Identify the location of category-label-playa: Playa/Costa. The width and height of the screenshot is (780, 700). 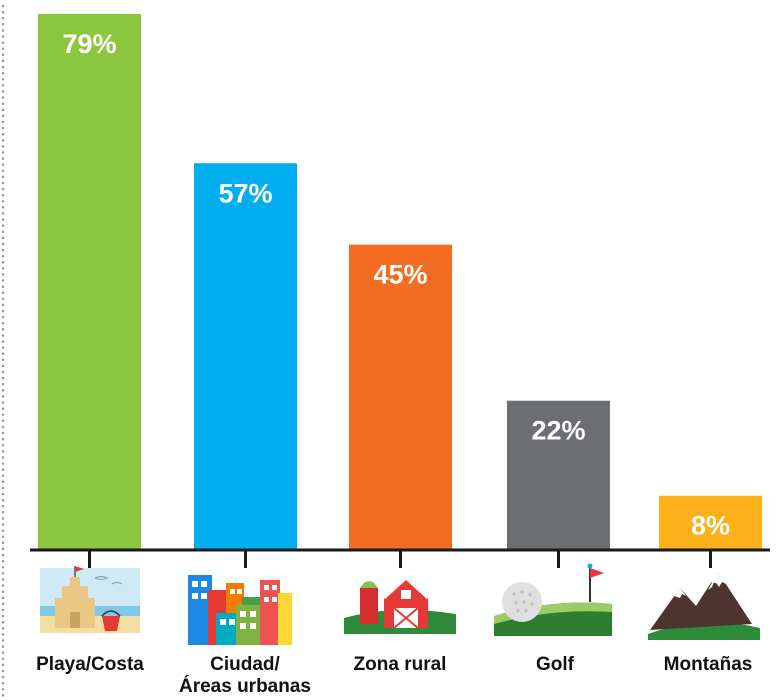
(90, 664).